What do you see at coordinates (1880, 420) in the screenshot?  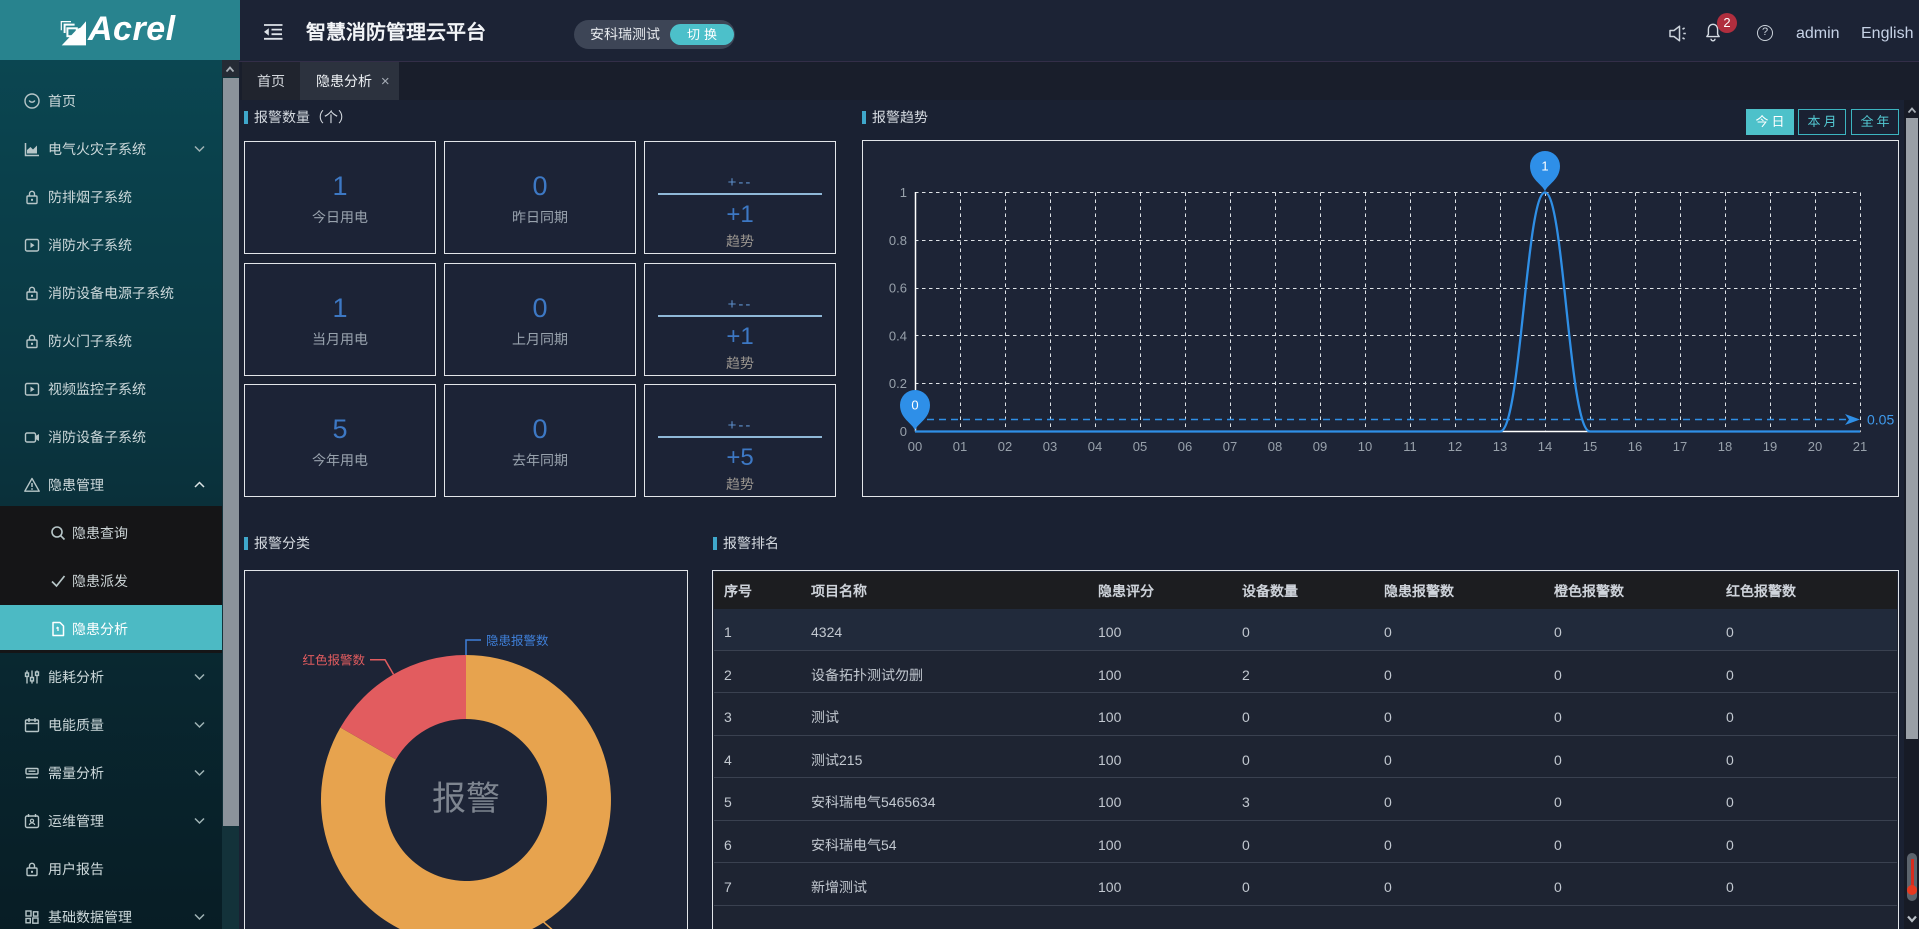 I see `svg-text: 0.05` at bounding box center [1880, 420].